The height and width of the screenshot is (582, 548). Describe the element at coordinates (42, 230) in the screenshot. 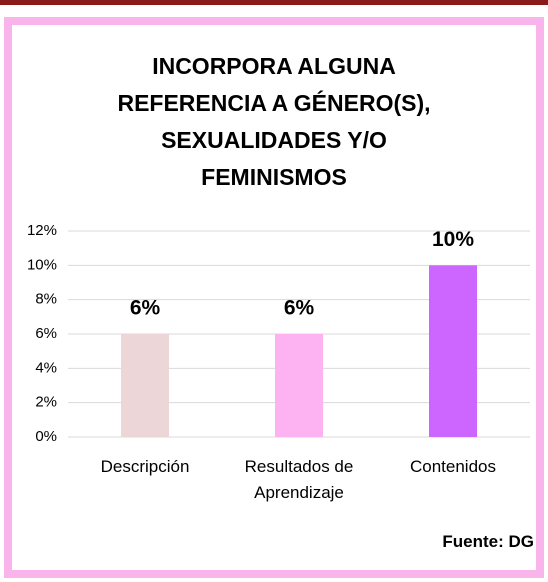

I see `y-tick-label: 12%` at that location.